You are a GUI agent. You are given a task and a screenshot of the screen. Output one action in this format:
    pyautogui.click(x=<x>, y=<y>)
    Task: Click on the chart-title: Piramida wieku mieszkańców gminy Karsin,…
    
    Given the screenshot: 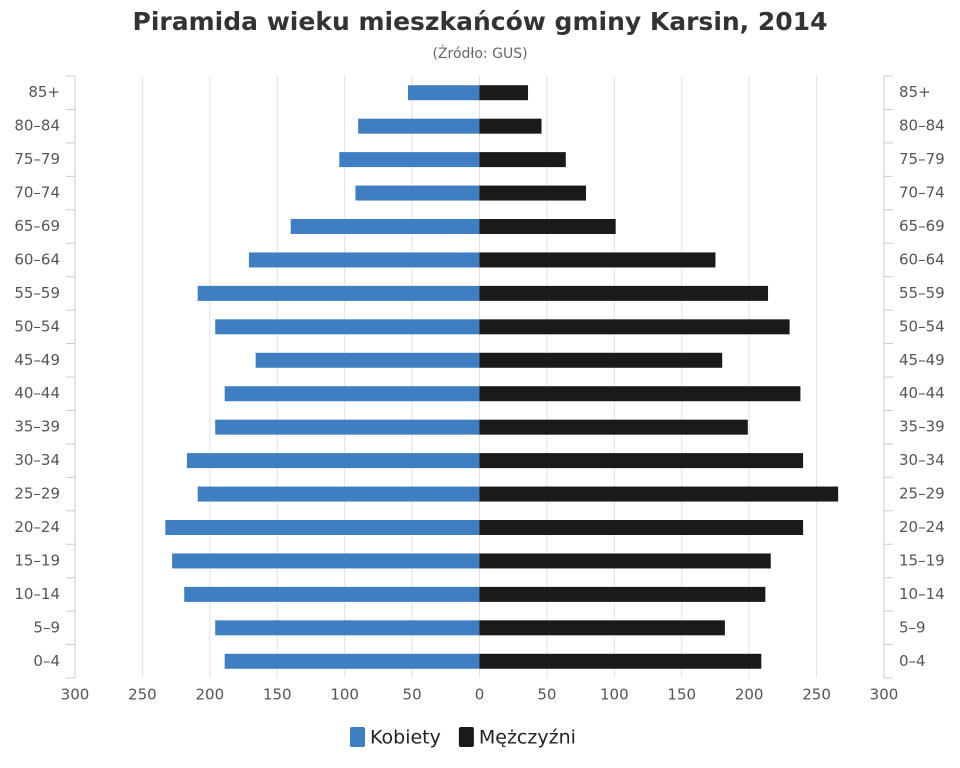 What is the action you would take?
    pyautogui.click(x=480, y=21)
    